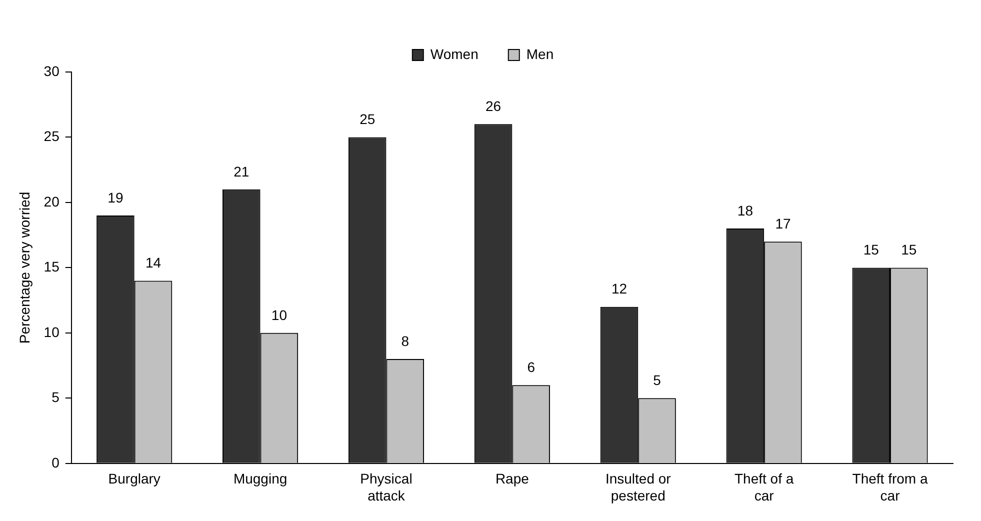  Describe the element at coordinates (512, 478) in the screenshot. I see `x-tick-label: Rape` at that location.